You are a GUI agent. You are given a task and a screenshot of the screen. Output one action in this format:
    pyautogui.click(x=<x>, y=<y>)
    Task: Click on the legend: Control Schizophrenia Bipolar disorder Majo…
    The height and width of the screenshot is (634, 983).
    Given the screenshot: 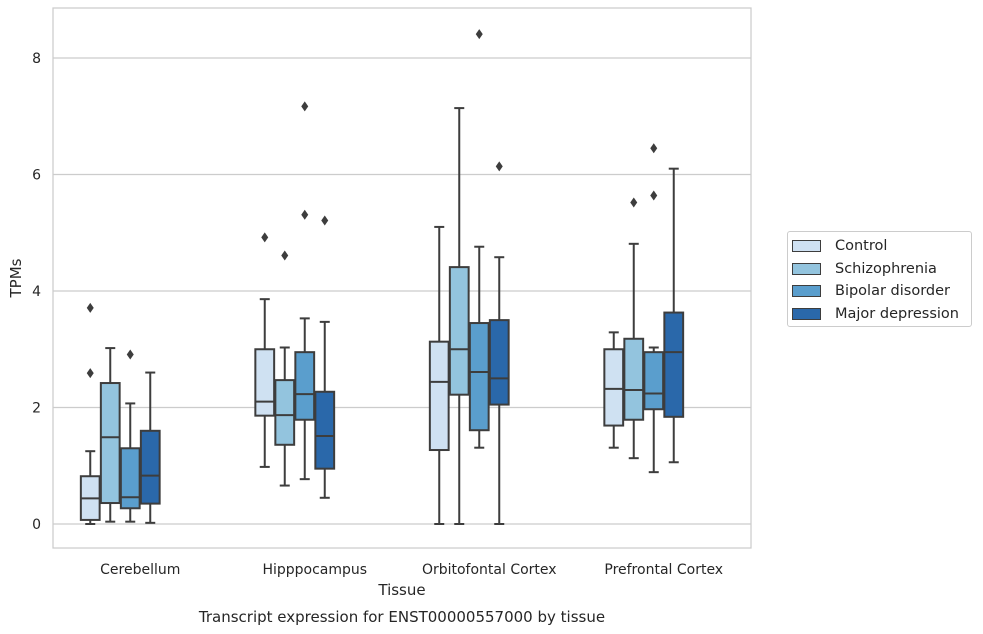 What is the action you would take?
    pyautogui.click(x=879, y=279)
    